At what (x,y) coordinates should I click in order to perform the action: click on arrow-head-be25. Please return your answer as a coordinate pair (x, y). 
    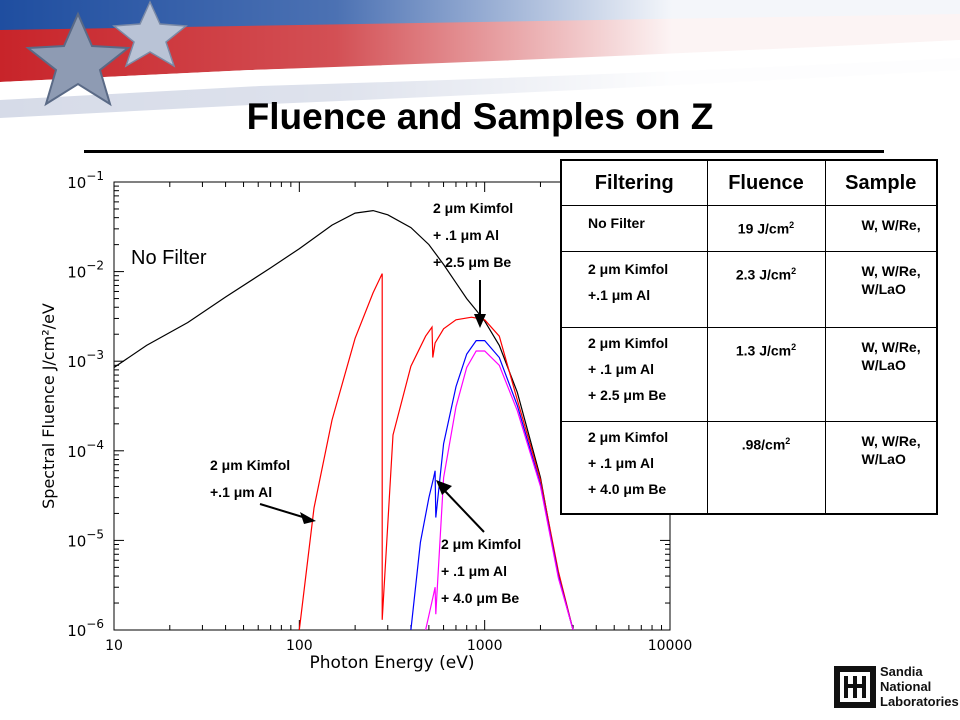
    Looking at the image, I should click on (480, 321).